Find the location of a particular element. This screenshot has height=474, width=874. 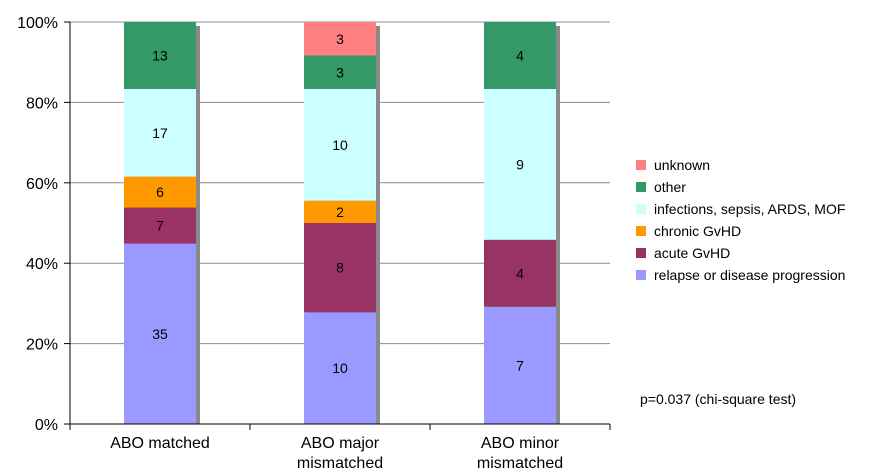

legend-label: chronic GvHD is located at coordinates (697, 231).